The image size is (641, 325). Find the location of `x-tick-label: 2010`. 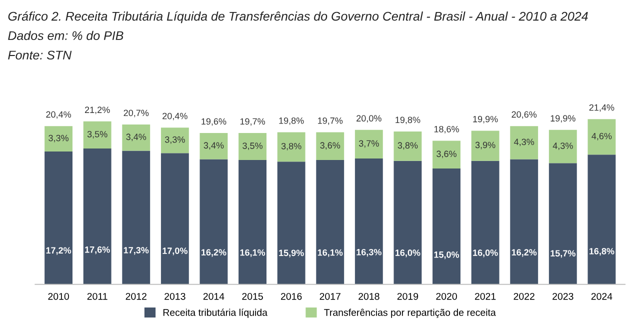

x-tick-label: 2010 is located at coordinates (58, 296).